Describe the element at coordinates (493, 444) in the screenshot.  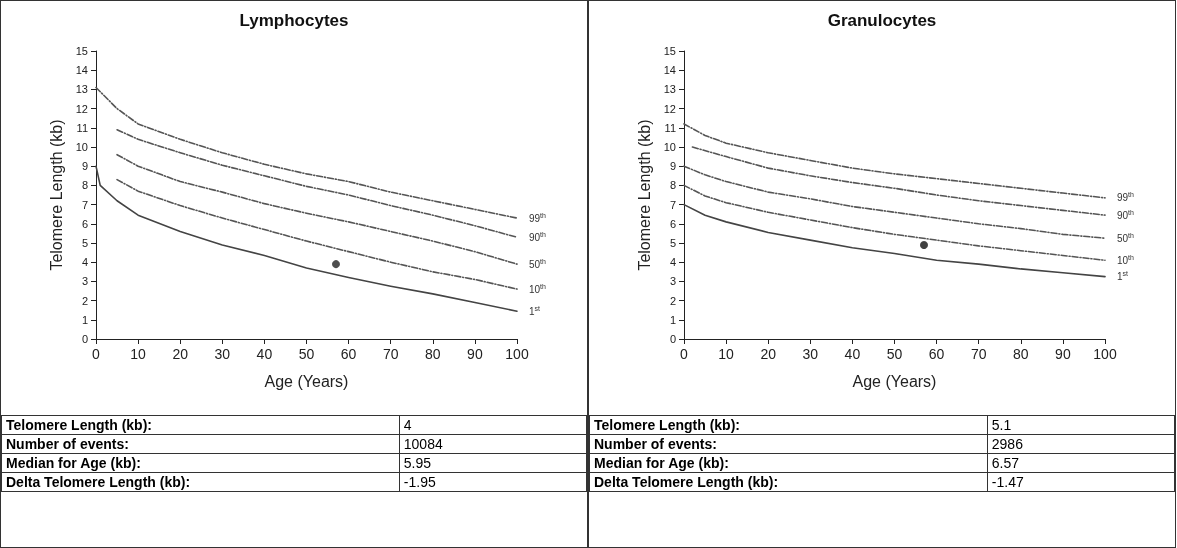
I see `text: 10084` at that location.